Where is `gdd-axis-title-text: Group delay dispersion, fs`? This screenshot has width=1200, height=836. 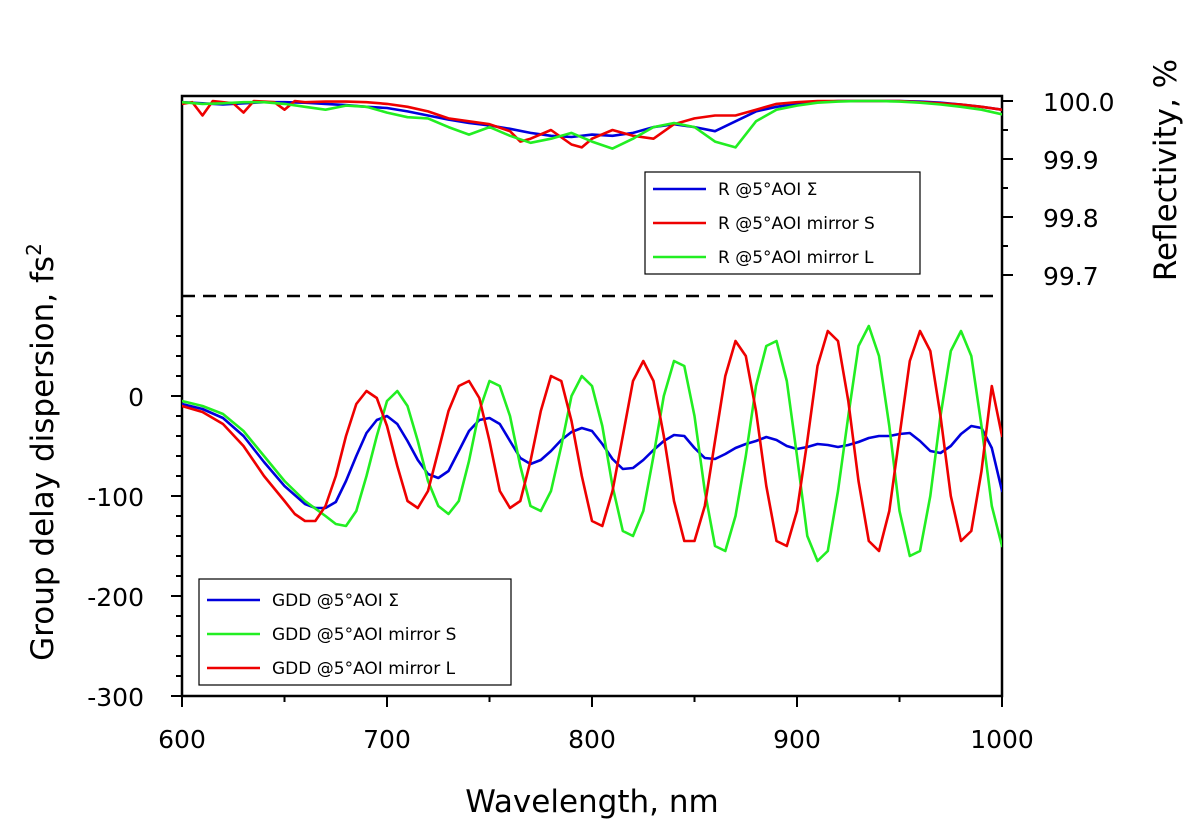 gdd-axis-title-text: Group delay dispersion, fs is located at coordinates (43, 458).